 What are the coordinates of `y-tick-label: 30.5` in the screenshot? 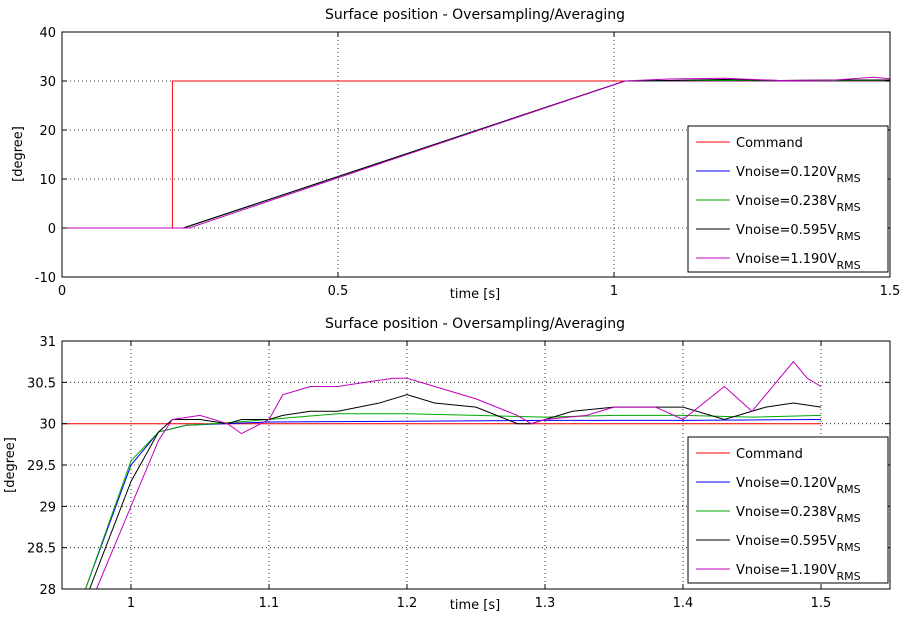 It's located at (41, 383).